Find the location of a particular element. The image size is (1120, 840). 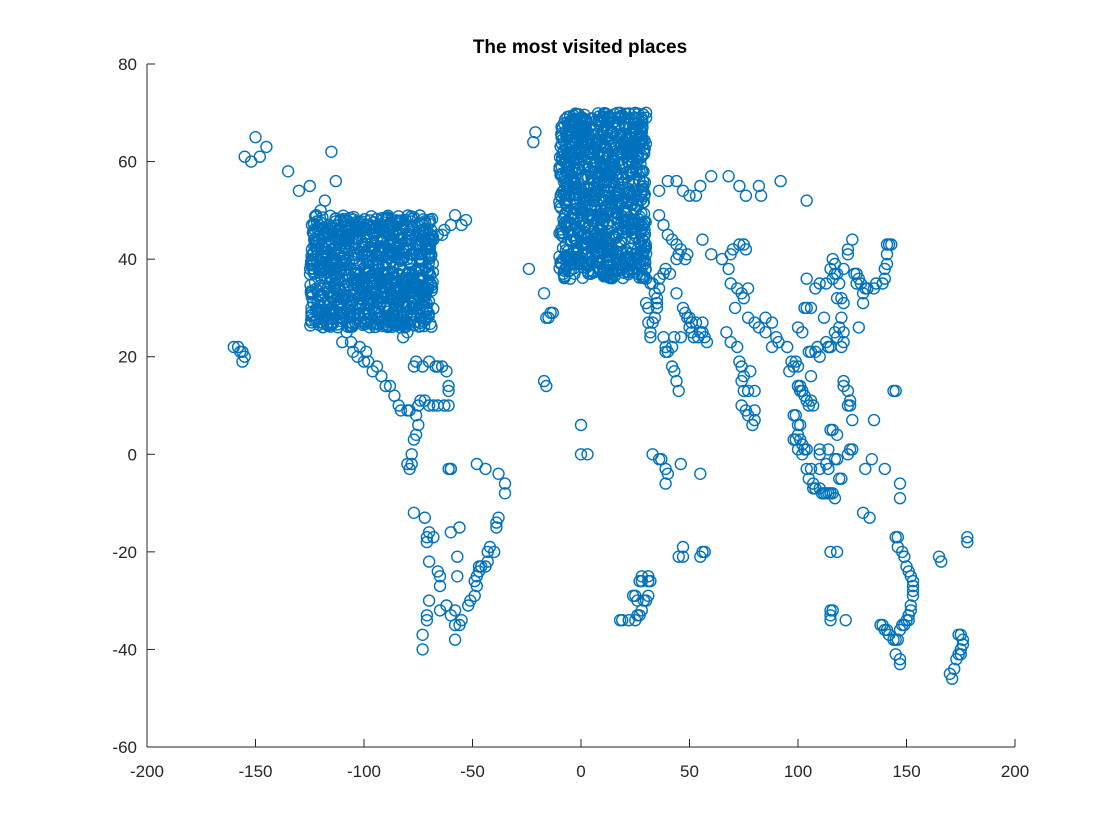

y-tick-label: 60 is located at coordinates (127, 162).